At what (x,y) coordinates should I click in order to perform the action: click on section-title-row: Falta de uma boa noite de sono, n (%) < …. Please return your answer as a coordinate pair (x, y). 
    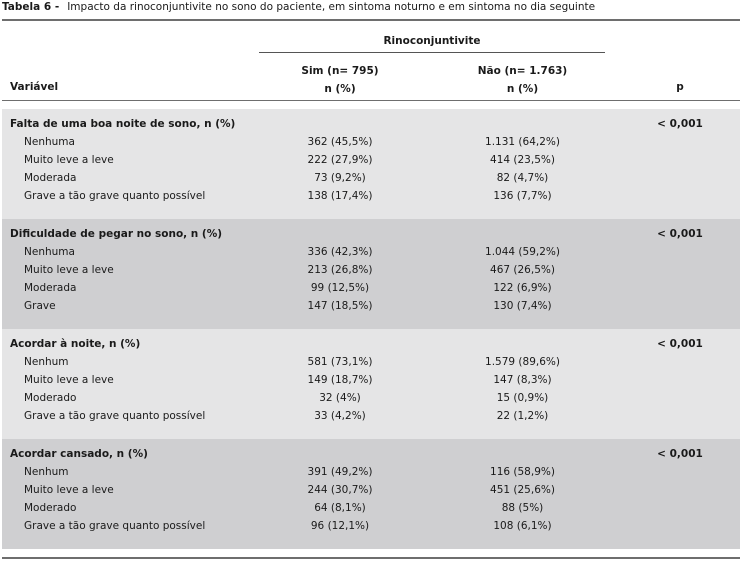
    Looking at the image, I should click on (371, 124).